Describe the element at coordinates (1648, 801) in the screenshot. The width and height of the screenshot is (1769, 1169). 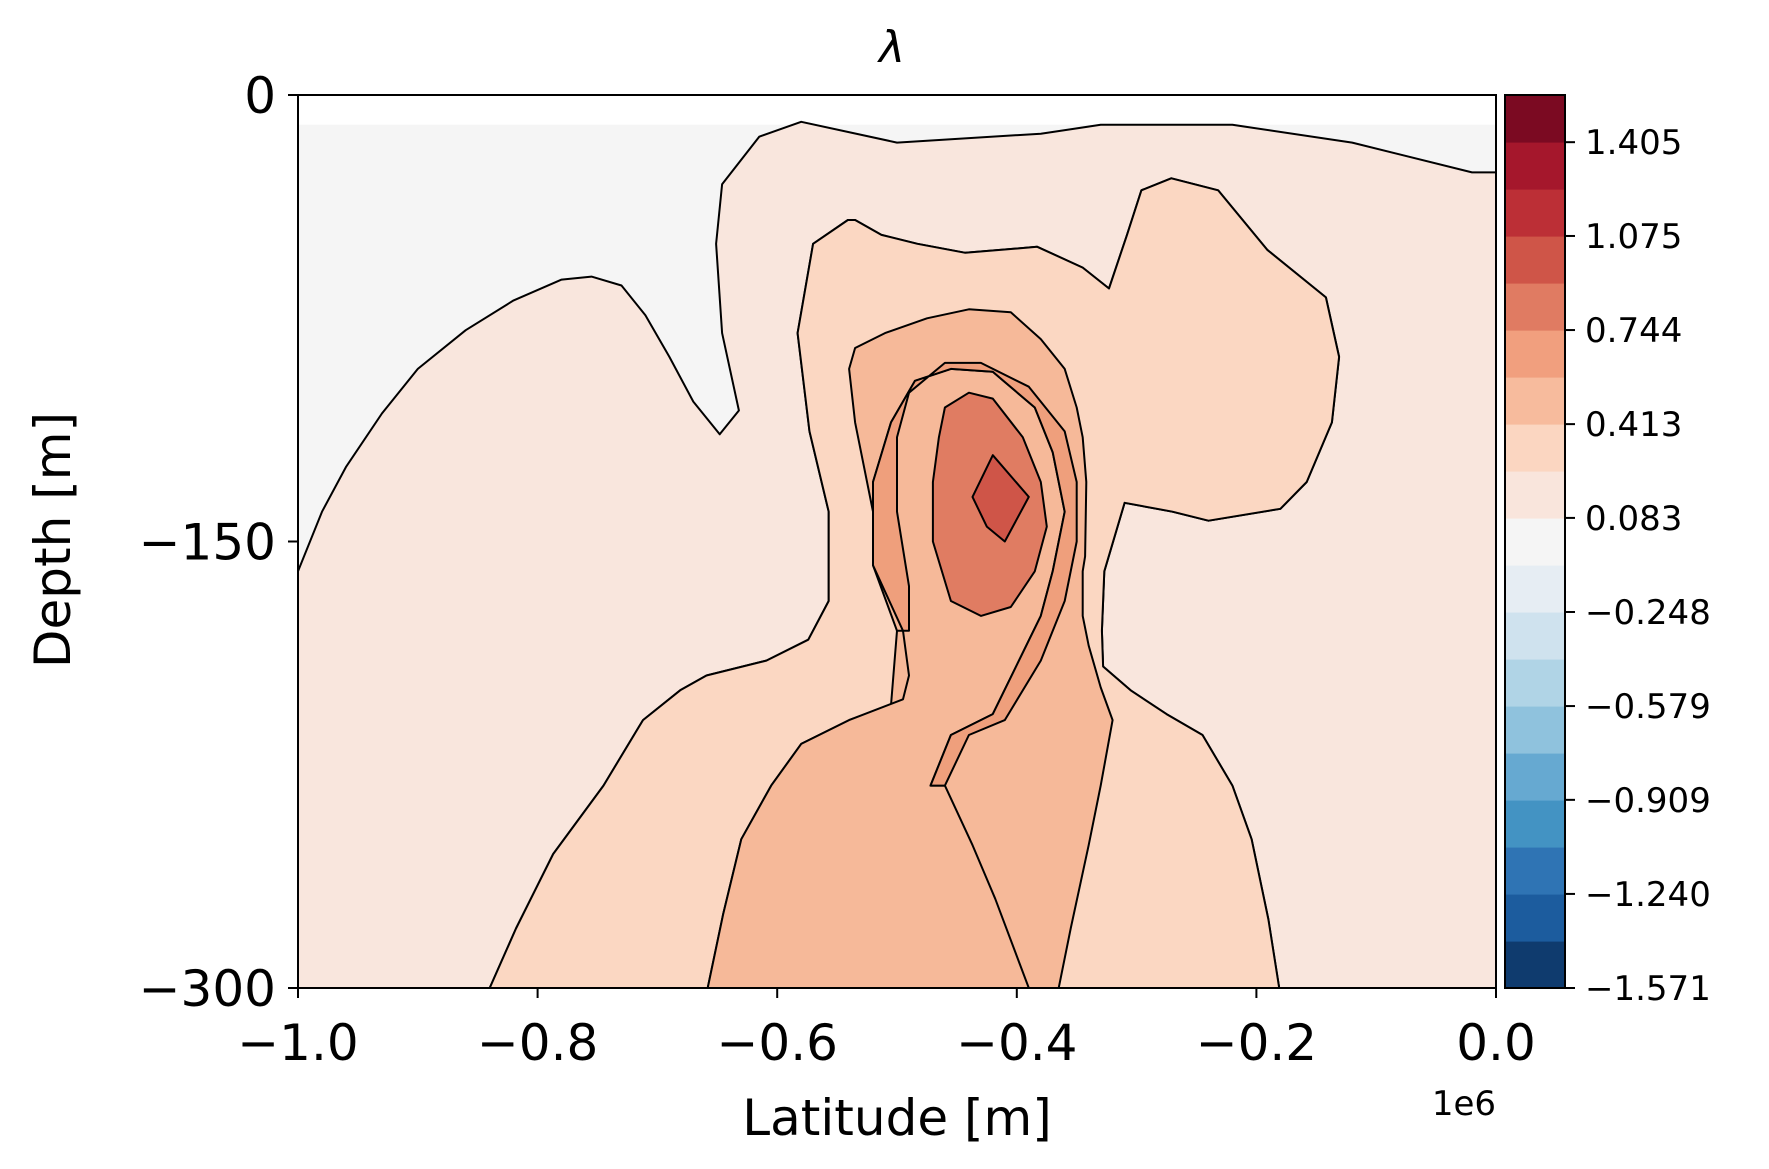
I see `colorbar-tick-label: −0.909` at that location.